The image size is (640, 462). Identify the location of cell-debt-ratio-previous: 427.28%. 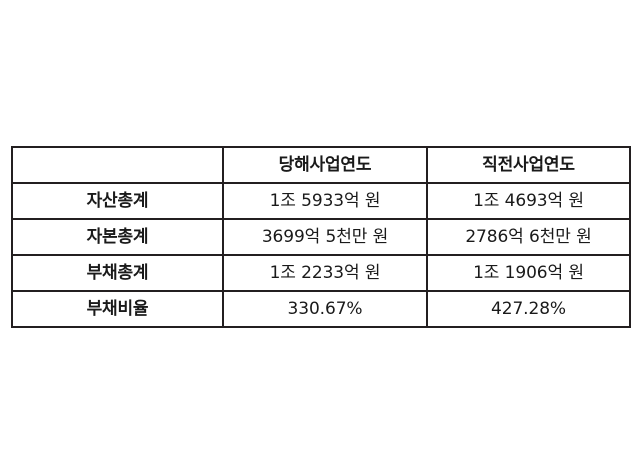
(528, 309).